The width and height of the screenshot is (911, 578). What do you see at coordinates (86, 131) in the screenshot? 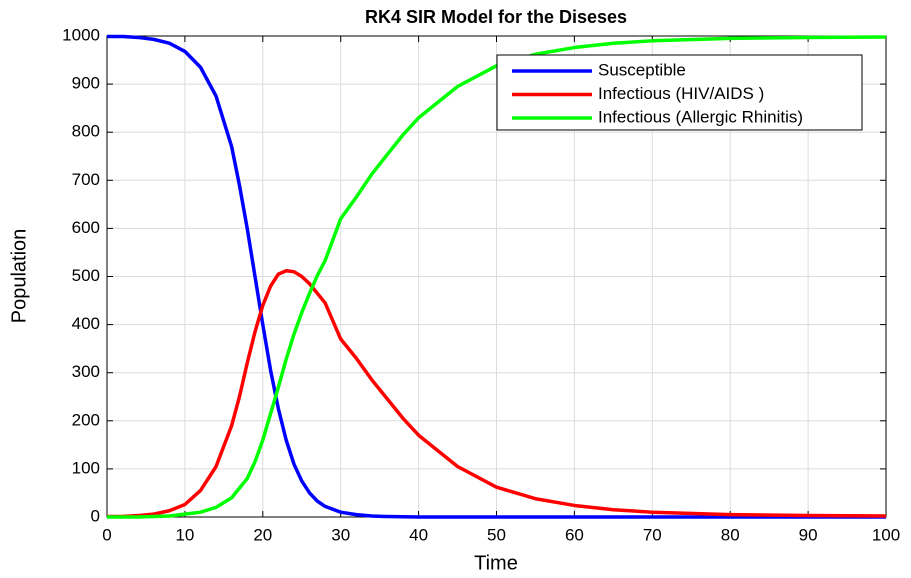
I see `y-tick-label: 800` at bounding box center [86, 131].